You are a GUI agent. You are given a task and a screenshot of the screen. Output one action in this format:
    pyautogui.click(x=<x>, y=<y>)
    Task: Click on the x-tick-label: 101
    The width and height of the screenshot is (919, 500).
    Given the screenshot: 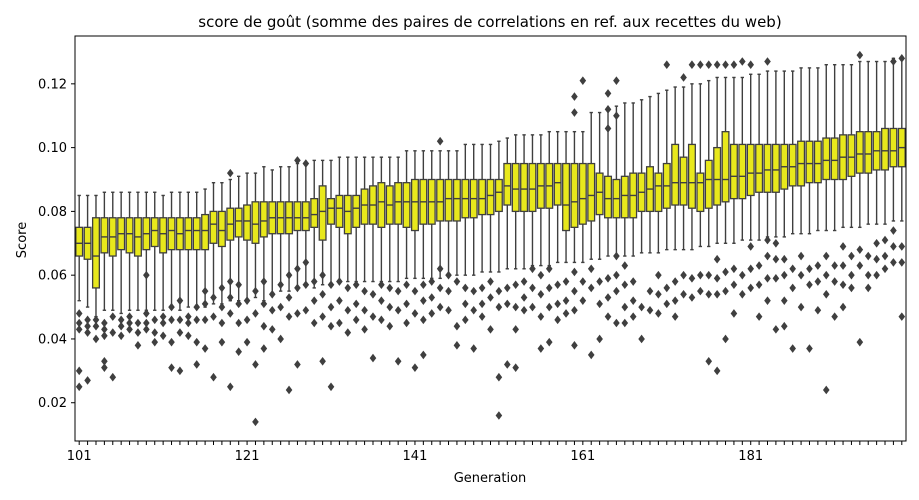 What is the action you would take?
    pyautogui.click(x=79, y=456)
    